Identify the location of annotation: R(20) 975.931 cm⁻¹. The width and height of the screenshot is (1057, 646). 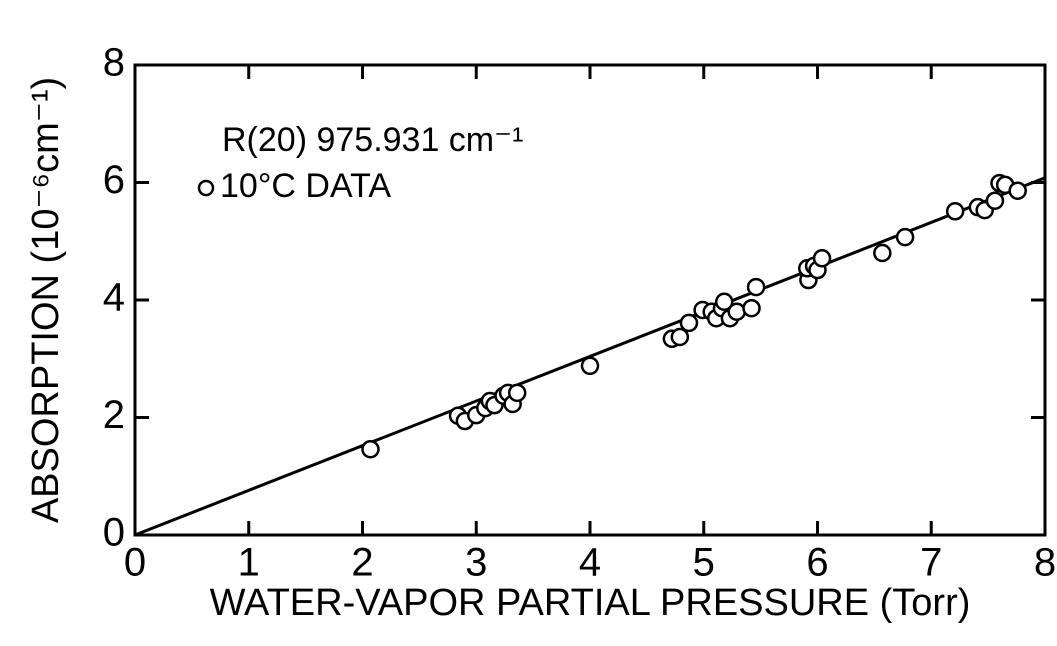
(372, 140).